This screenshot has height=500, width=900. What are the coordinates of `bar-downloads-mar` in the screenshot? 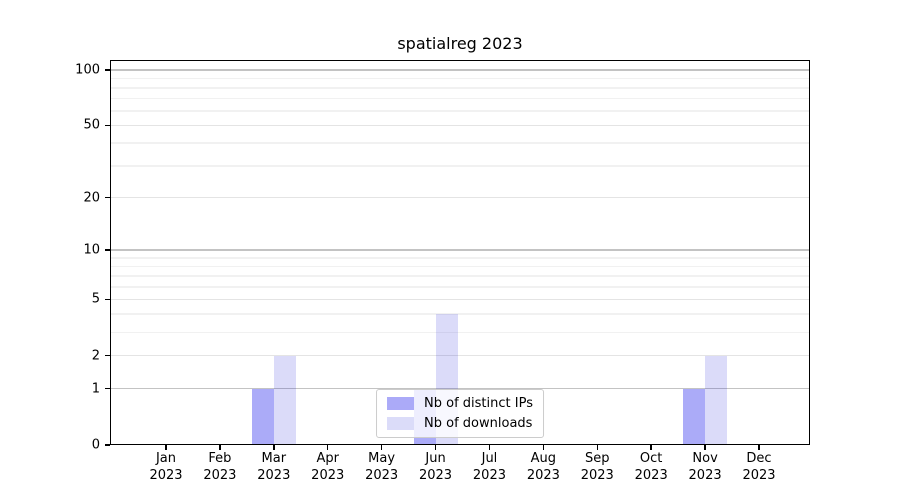 It's located at (284, 400).